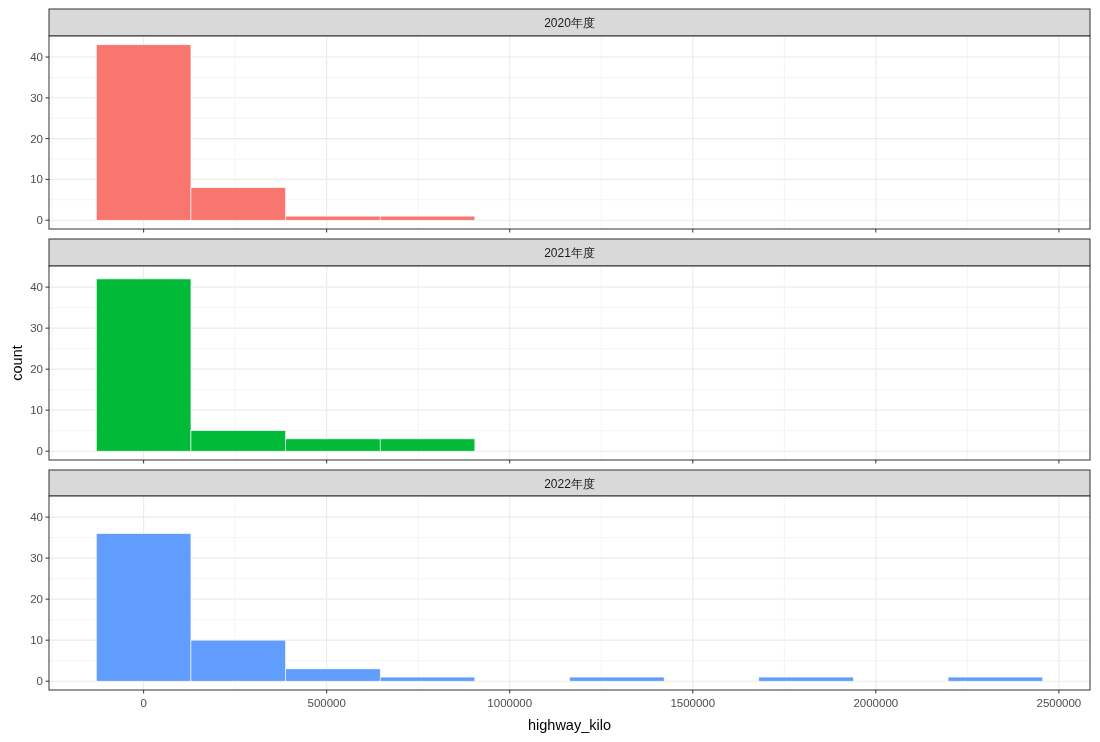  What do you see at coordinates (569, 483) in the screenshot?
I see `chart-title: 2022年度` at bounding box center [569, 483].